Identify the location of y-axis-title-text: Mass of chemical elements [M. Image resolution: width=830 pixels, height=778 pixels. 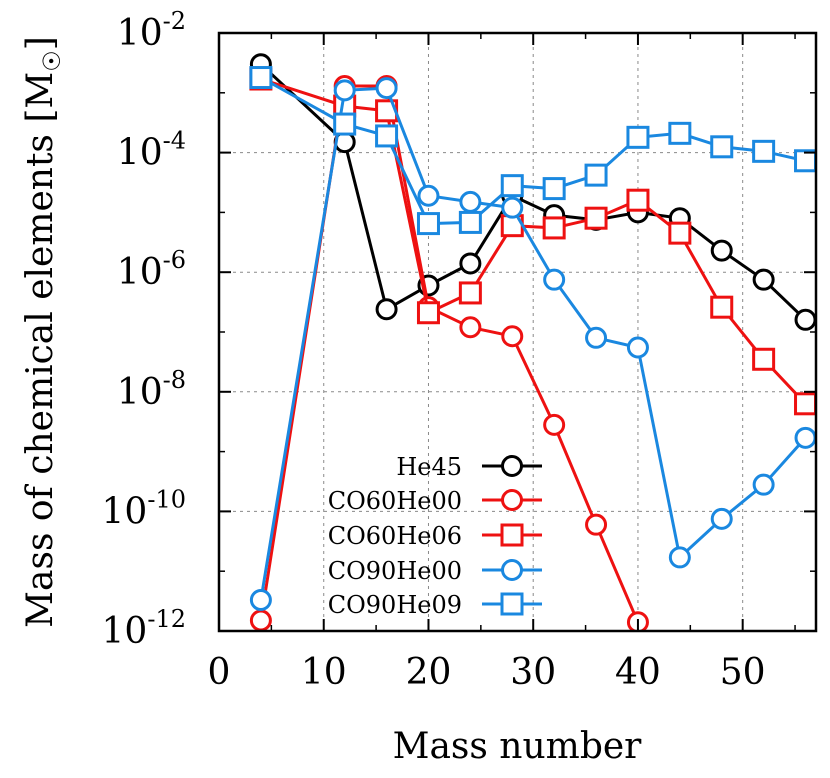
(40, 350).